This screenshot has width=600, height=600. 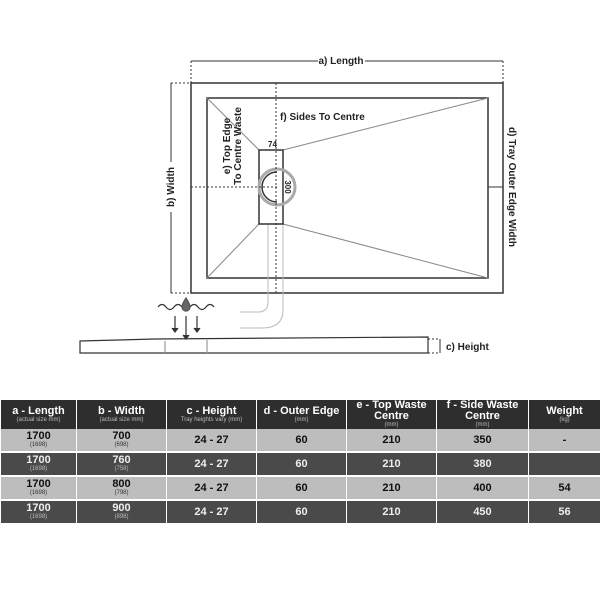 What do you see at coordinates (238, 146) in the screenshot?
I see `top-edge-label-2: To Centre Waste` at bounding box center [238, 146].